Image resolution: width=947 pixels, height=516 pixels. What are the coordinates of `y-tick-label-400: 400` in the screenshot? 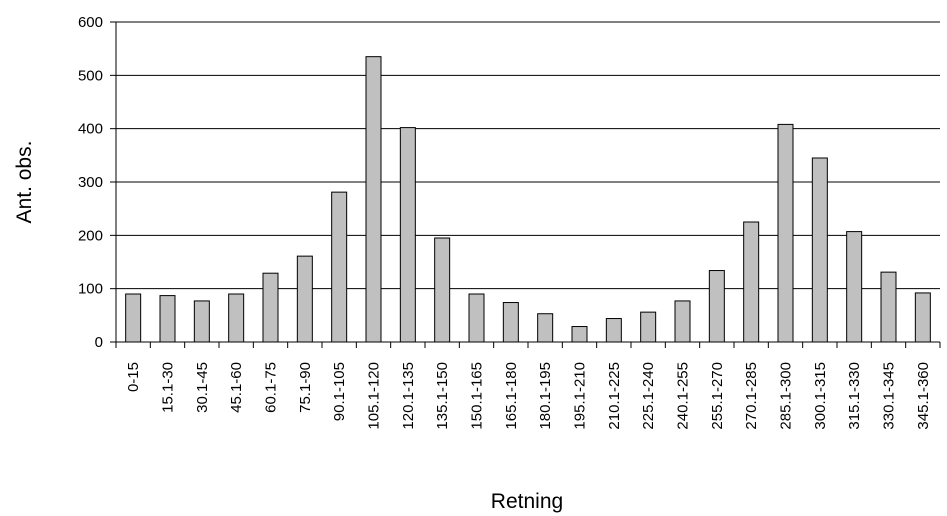 It's located at (90, 129).